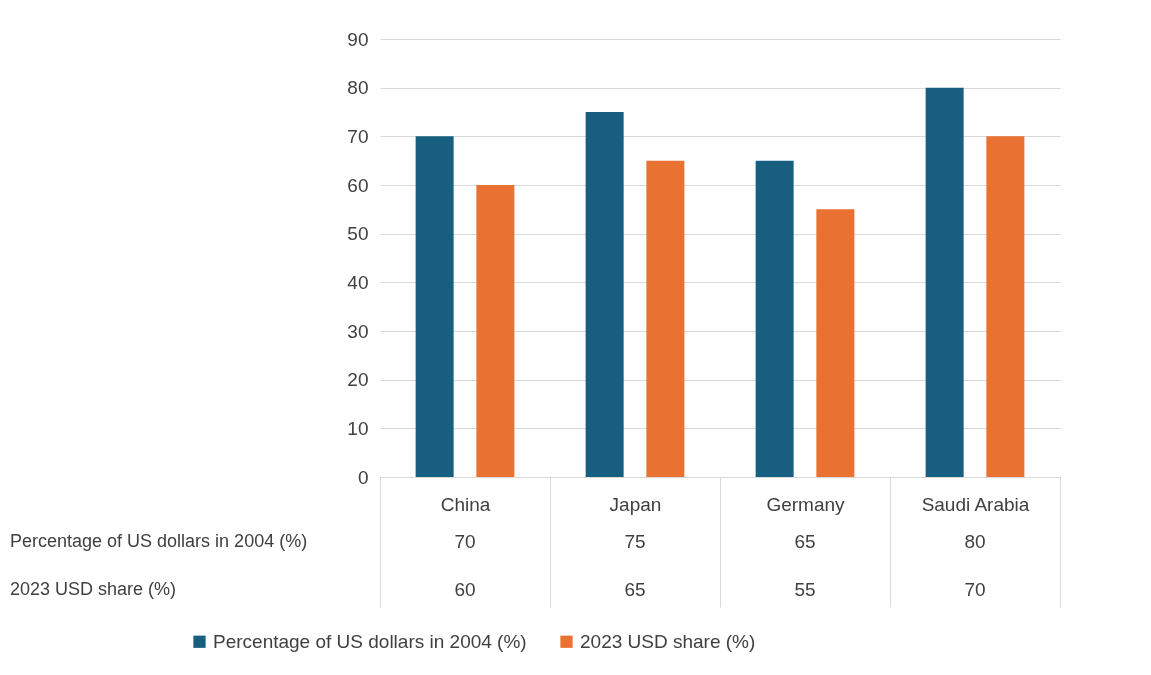 This screenshot has height=675, width=1151. Describe the element at coordinates (358, 39) in the screenshot. I see `y-tick-label: 90` at that location.